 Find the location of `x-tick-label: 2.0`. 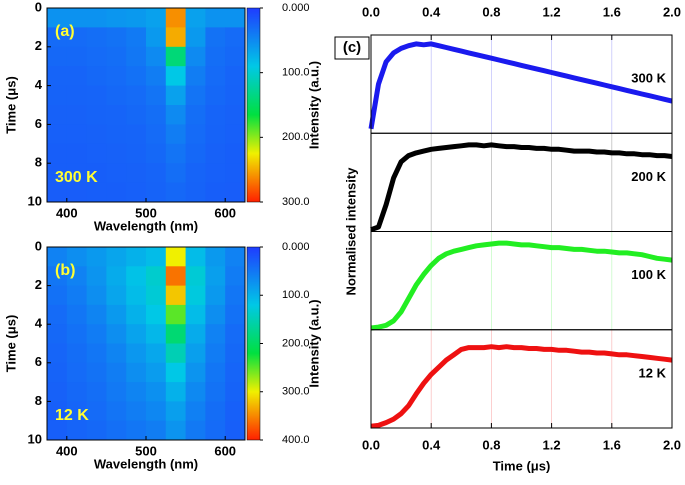

x-tick-label: 2.0 is located at coordinates (672, 444).